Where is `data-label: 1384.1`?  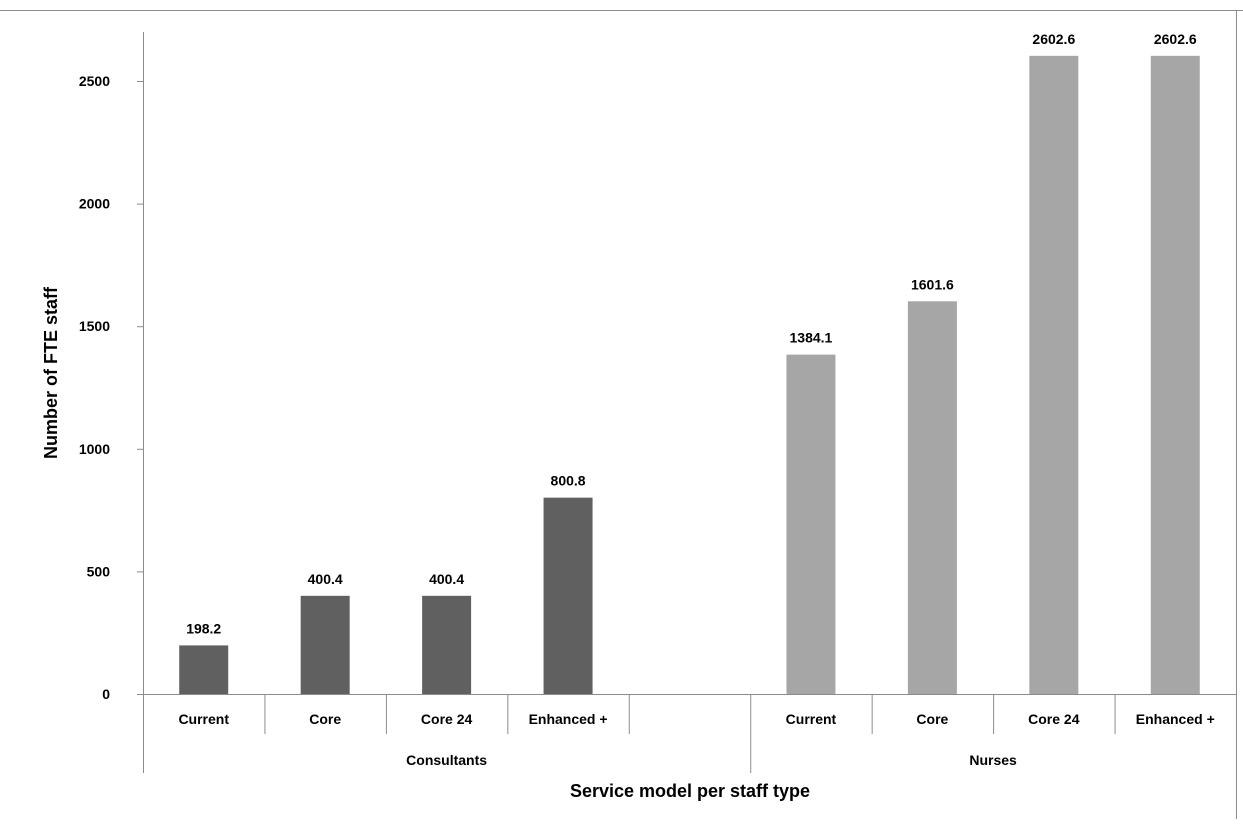 data-label: 1384.1 is located at coordinates (811, 338).